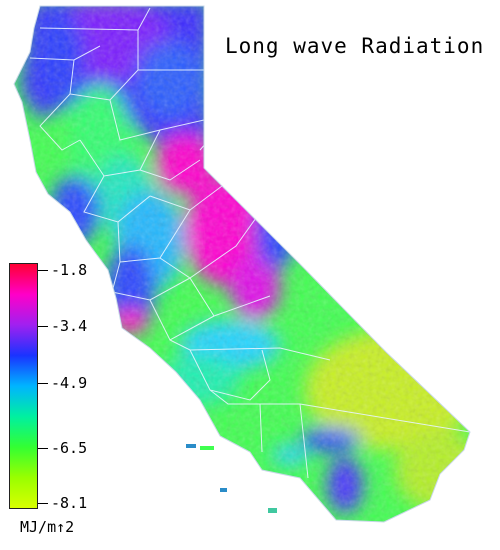 This screenshot has height=550, width=500. I want to click on channel-islands, so click(231, 478).